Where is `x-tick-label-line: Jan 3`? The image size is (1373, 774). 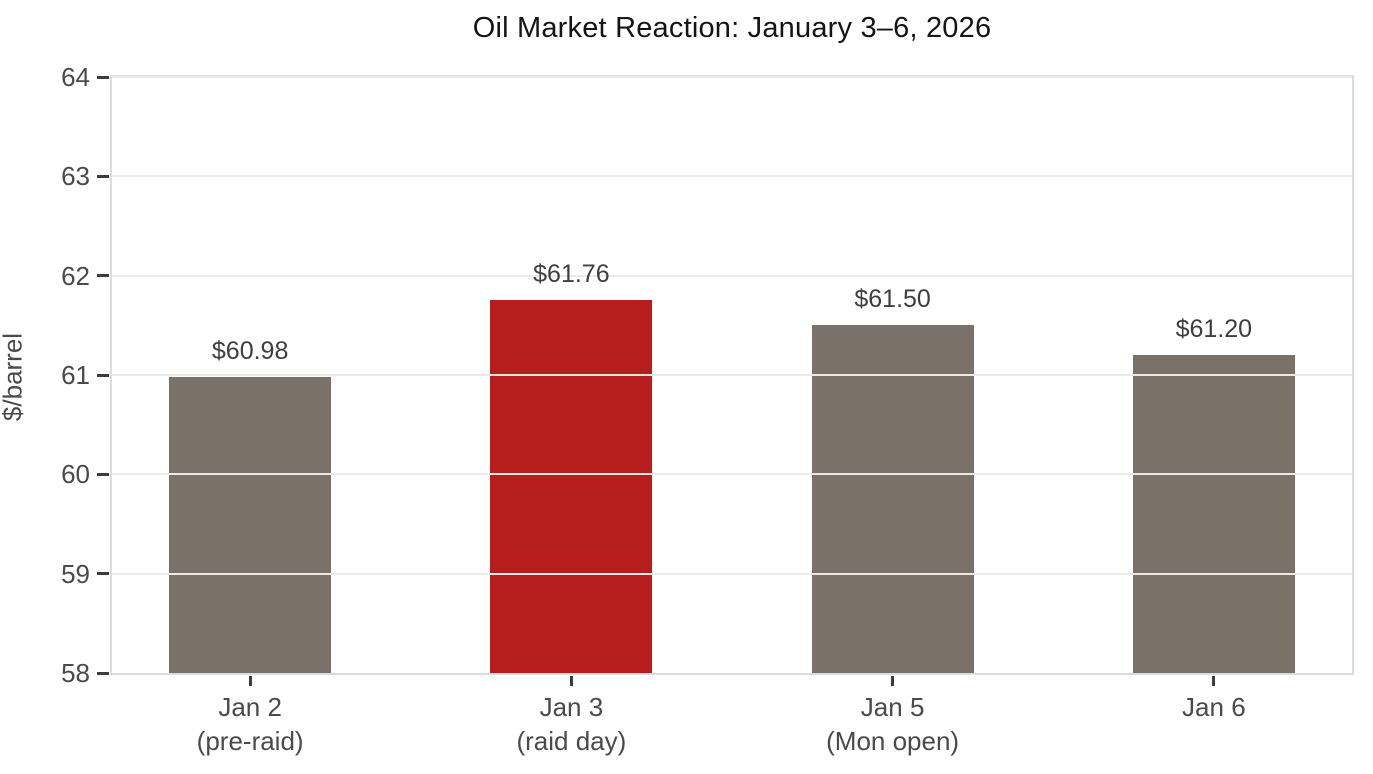
x-tick-label-line: Jan 3 is located at coordinates (571, 707).